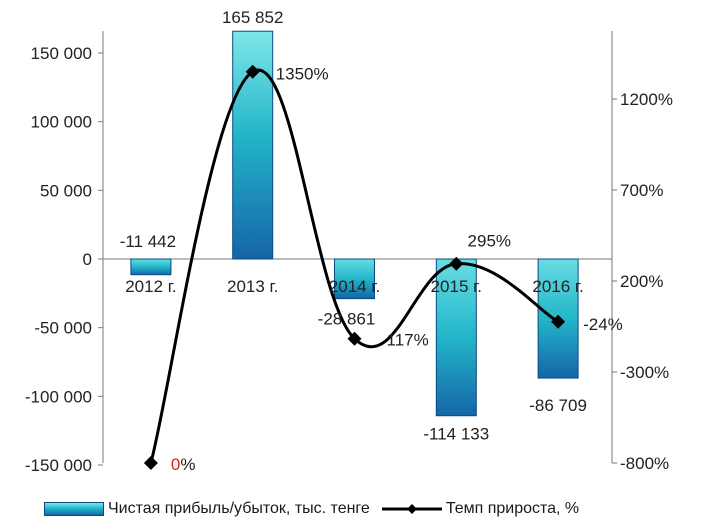 The height and width of the screenshot is (522, 705). I want to click on legend-item-bars: Чистая прибыль/убыток, тыс. тенге, so click(207, 509).